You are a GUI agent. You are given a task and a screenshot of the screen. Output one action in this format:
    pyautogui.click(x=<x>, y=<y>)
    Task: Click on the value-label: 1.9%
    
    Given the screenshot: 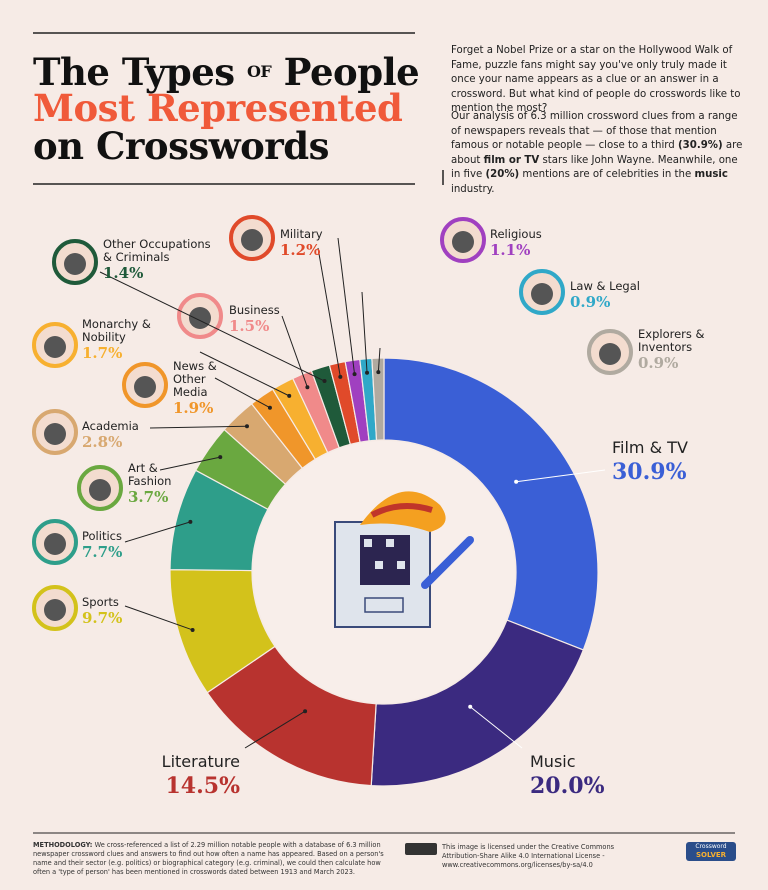 What is the action you would take?
    pyautogui.click(x=193, y=408)
    